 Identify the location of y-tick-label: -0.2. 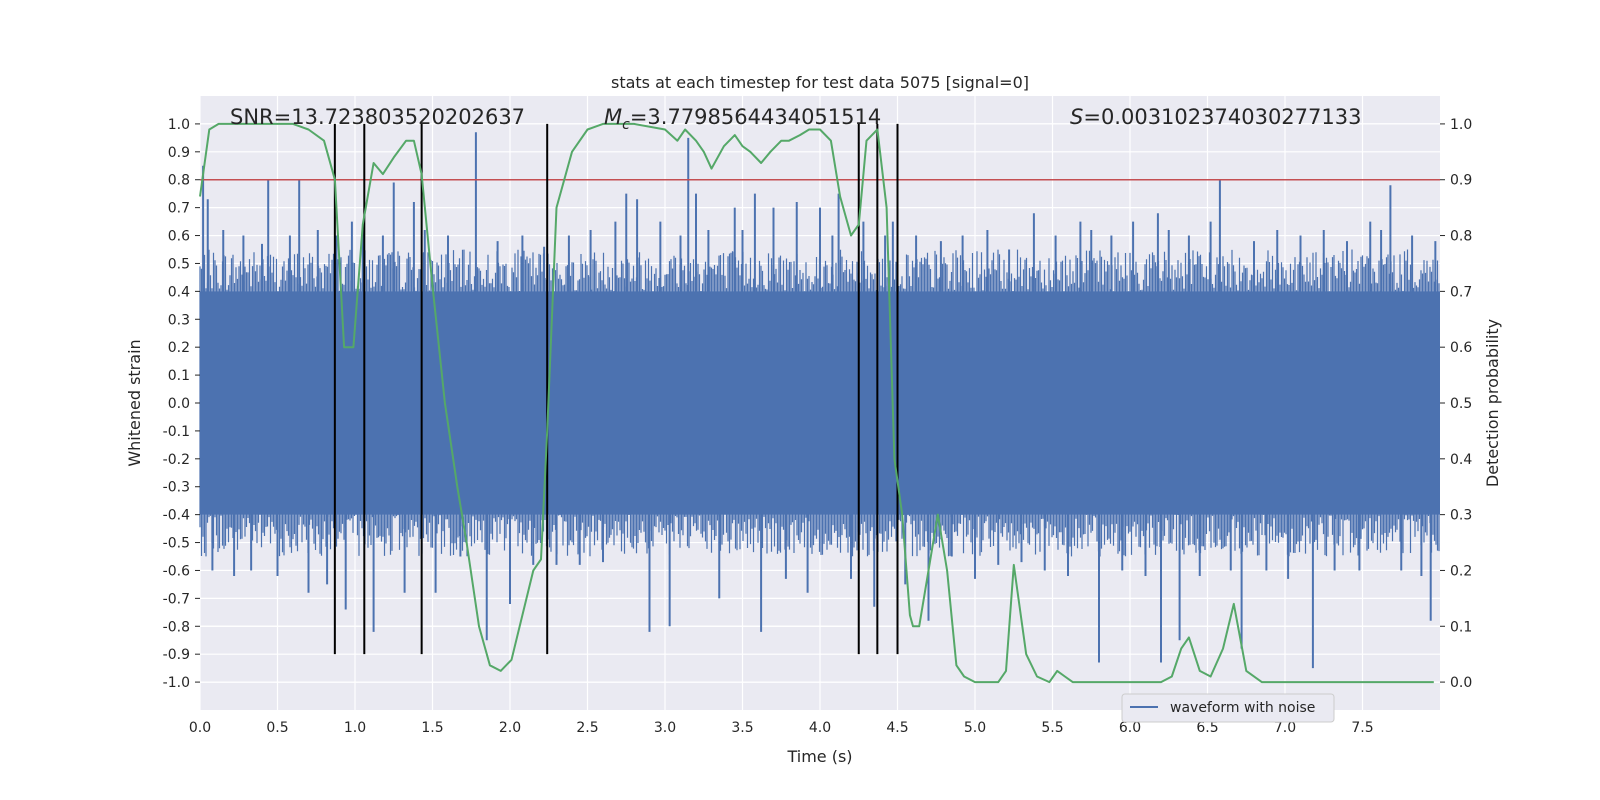
(176, 460).